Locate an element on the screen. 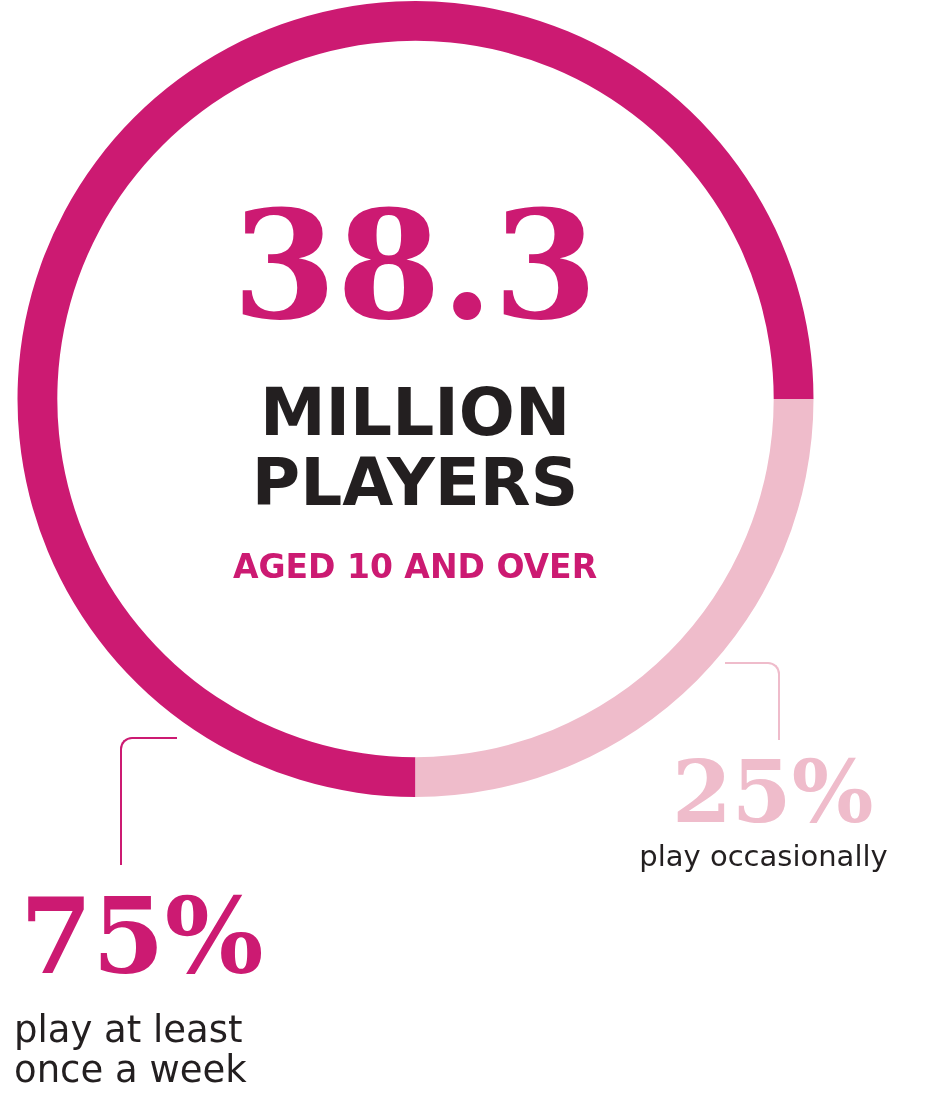 The image size is (927, 1096). text: 38.3 is located at coordinates (415, 265).